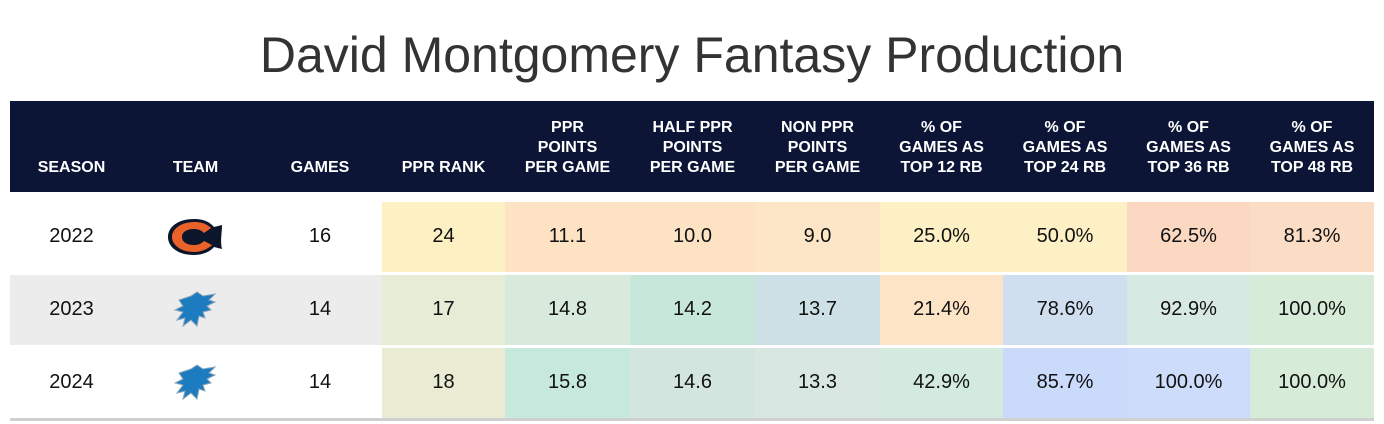 Image resolution: width=1384 pixels, height=424 pixels. What do you see at coordinates (1065, 147) in the screenshot?
I see `header-cell: % OF GAMES AS TOP 24 RB` at bounding box center [1065, 147].